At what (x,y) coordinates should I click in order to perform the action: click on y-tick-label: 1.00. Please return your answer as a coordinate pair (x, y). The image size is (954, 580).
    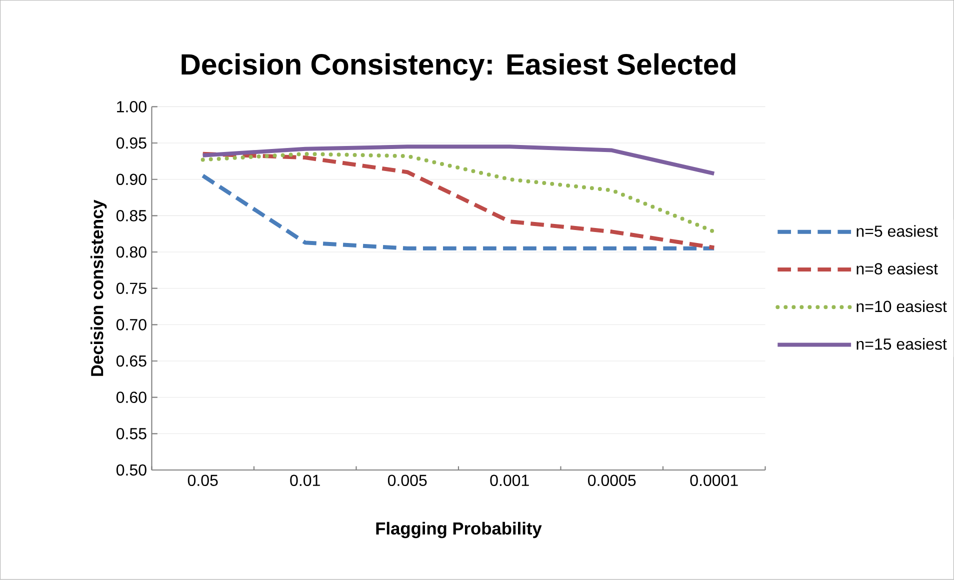
    Looking at the image, I should click on (131, 107).